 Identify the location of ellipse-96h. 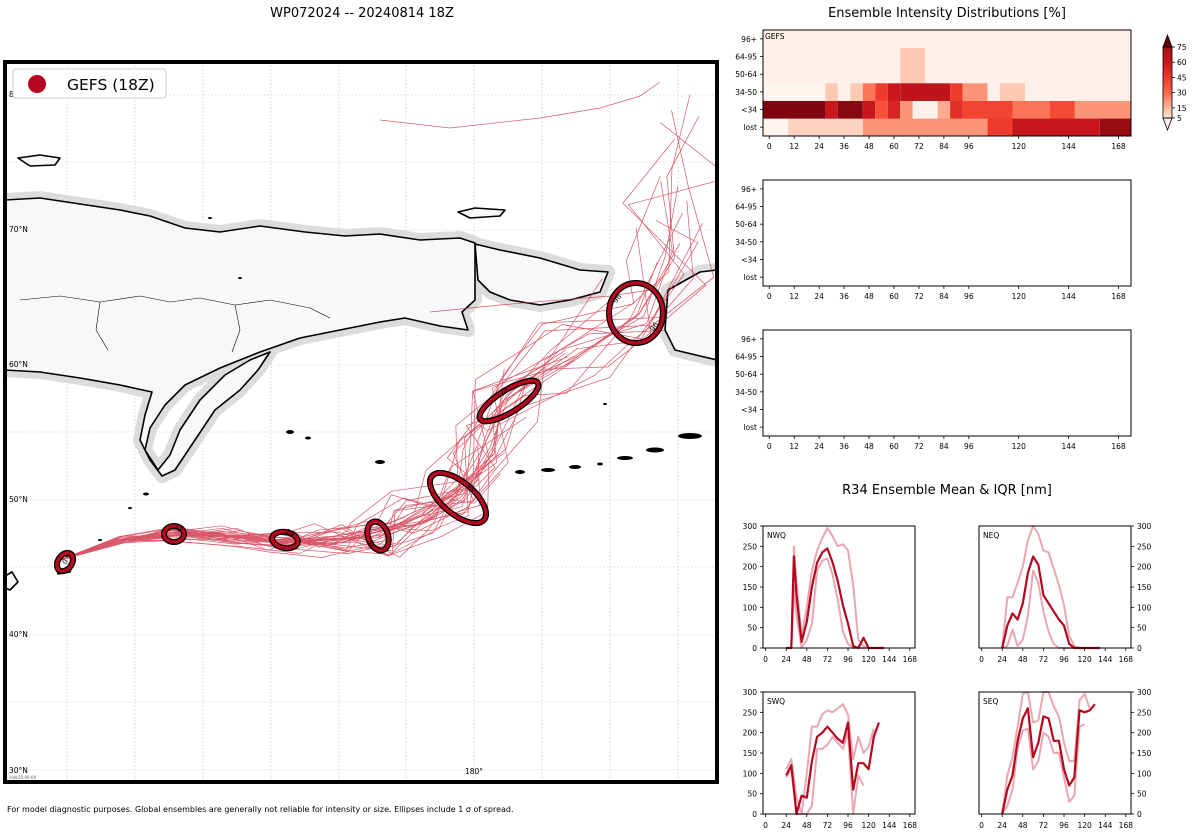
(636, 313).